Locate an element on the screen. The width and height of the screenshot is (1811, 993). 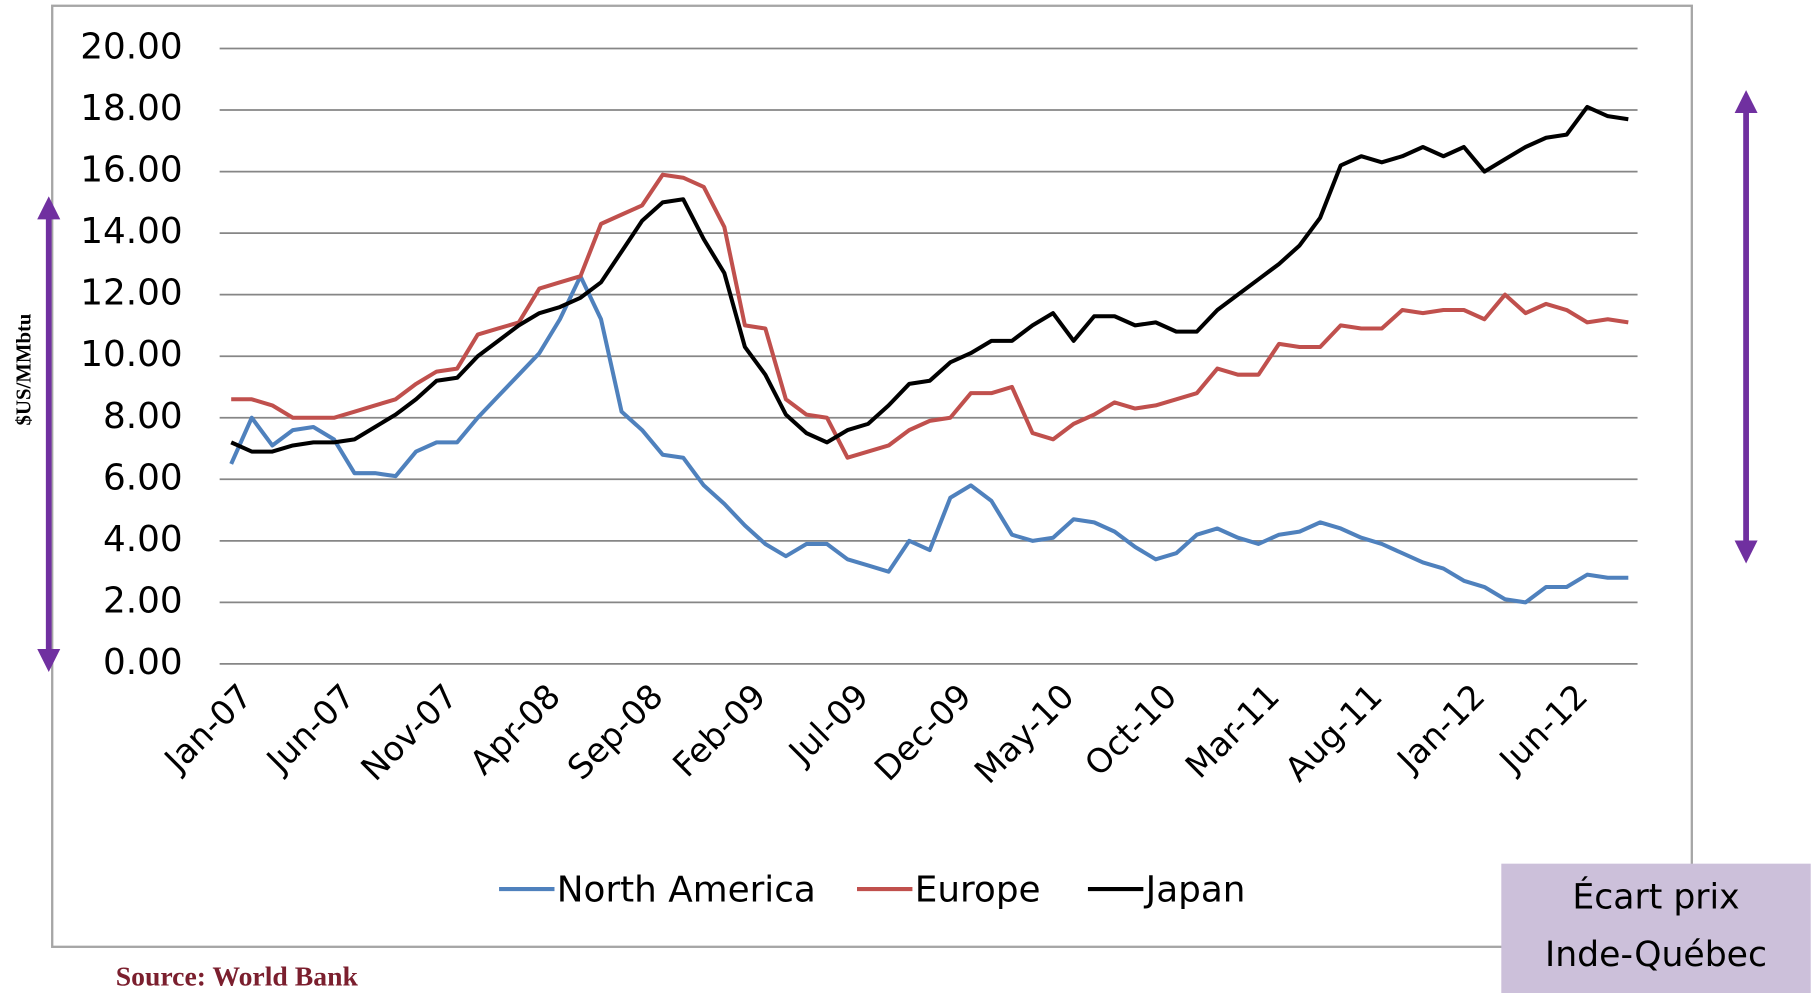
legend-label: North America is located at coordinates (686, 889).